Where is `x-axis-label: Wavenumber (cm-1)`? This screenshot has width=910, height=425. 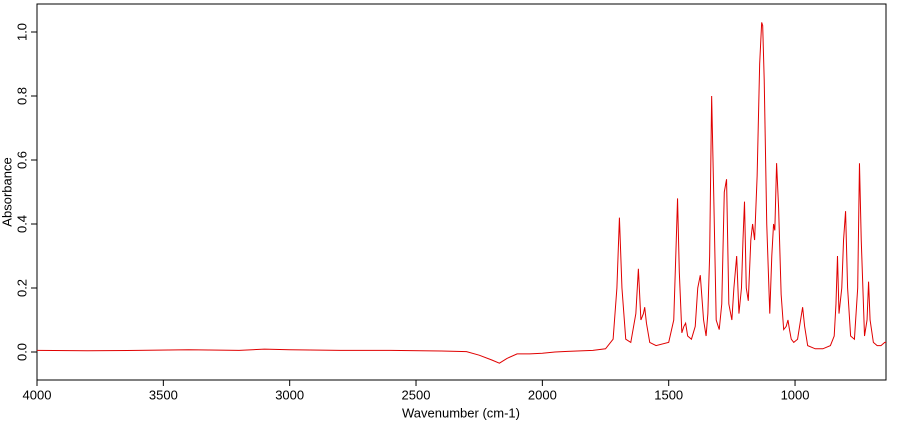
x-axis-label: Wavenumber (cm-1) is located at coordinates (461, 412).